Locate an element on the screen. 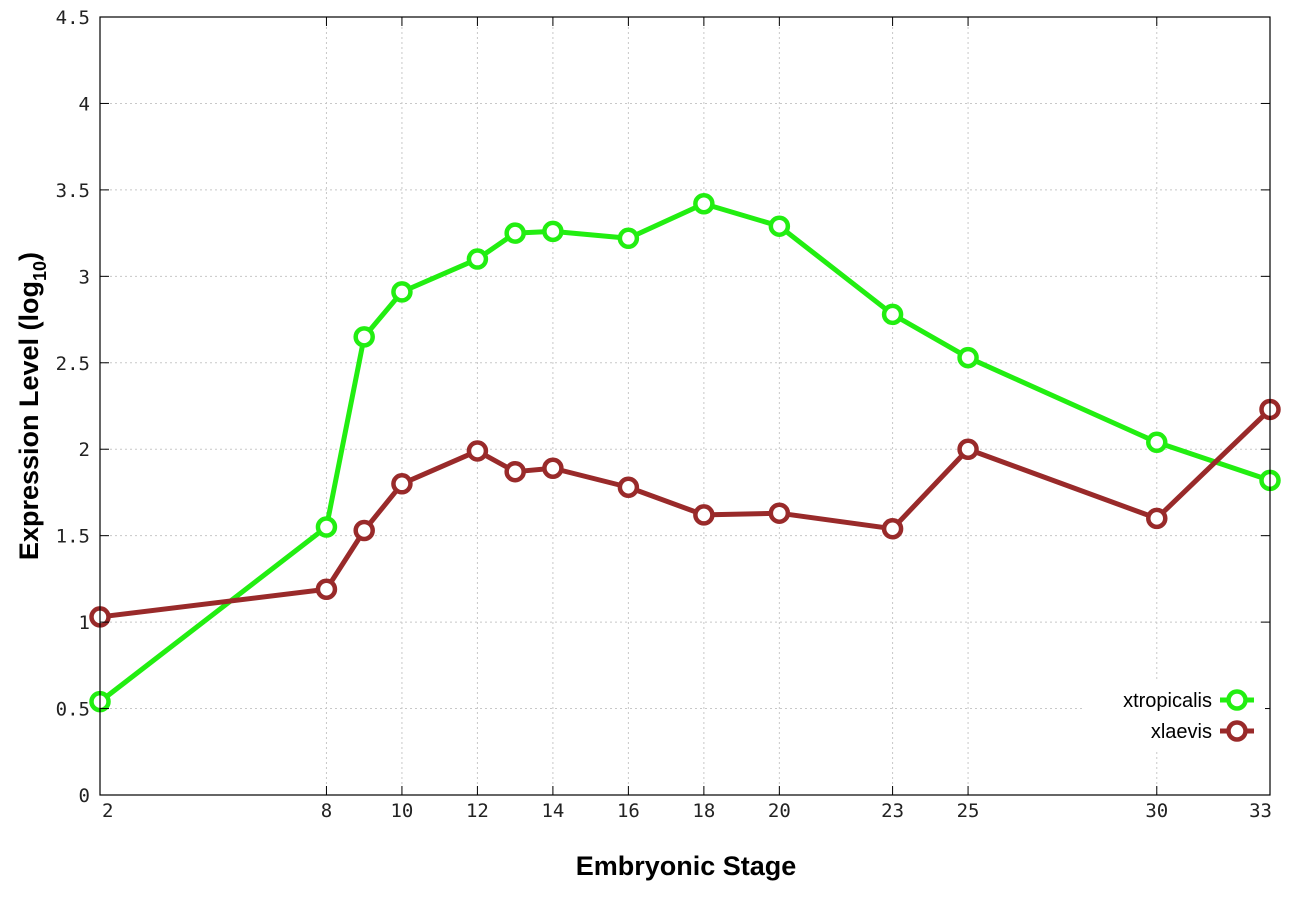  x-tick-label: 20 is located at coordinates (779, 811).